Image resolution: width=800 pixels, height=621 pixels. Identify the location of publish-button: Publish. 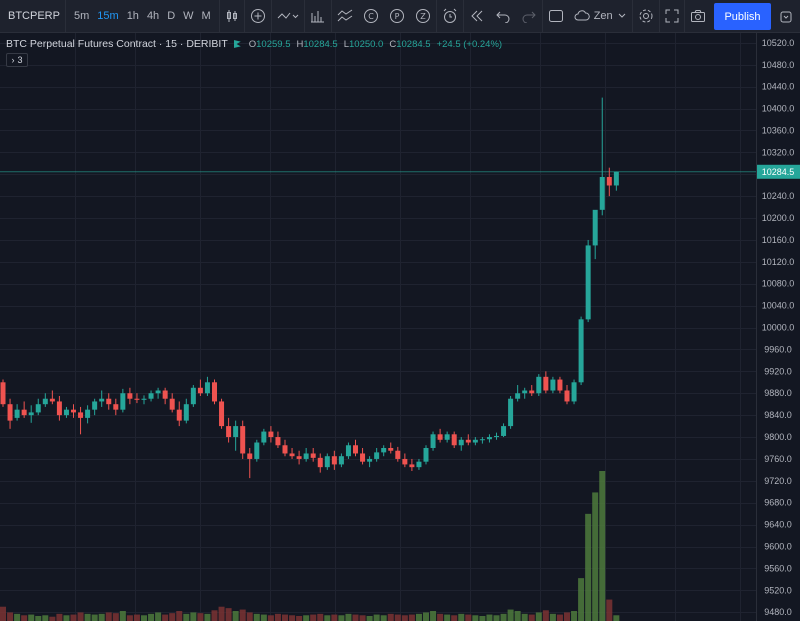
(742, 16).